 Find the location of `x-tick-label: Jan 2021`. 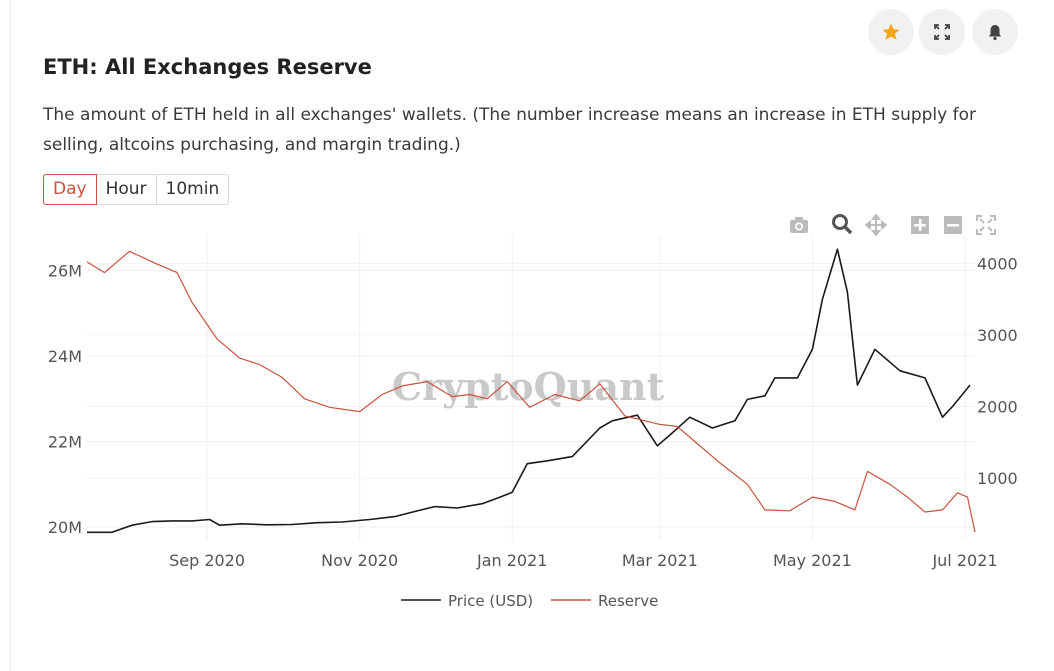

x-tick-label: Jan 2021 is located at coordinates (511, 560).